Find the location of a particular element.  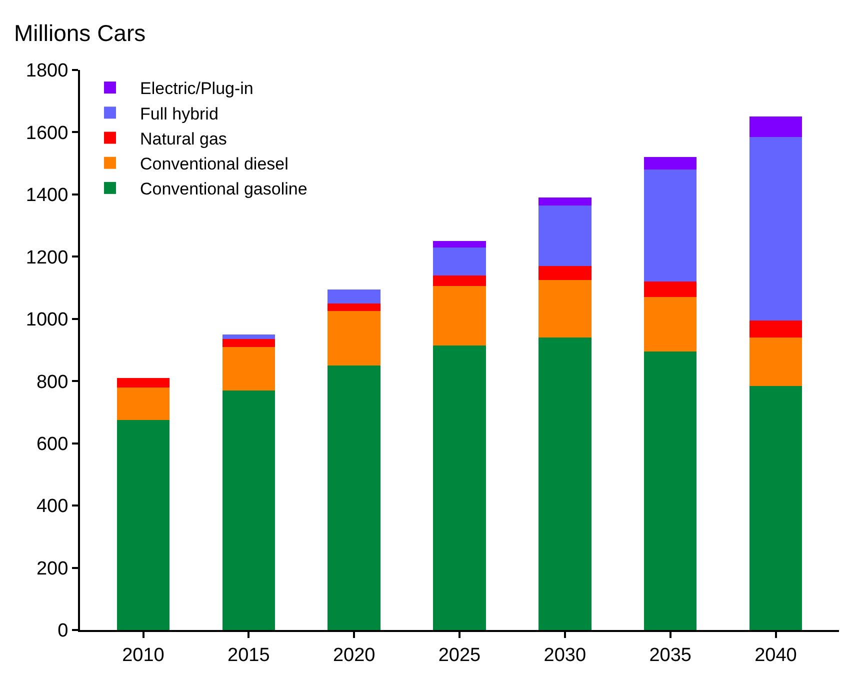

y-tick-label: 400 is located at coordinates (52, 507).